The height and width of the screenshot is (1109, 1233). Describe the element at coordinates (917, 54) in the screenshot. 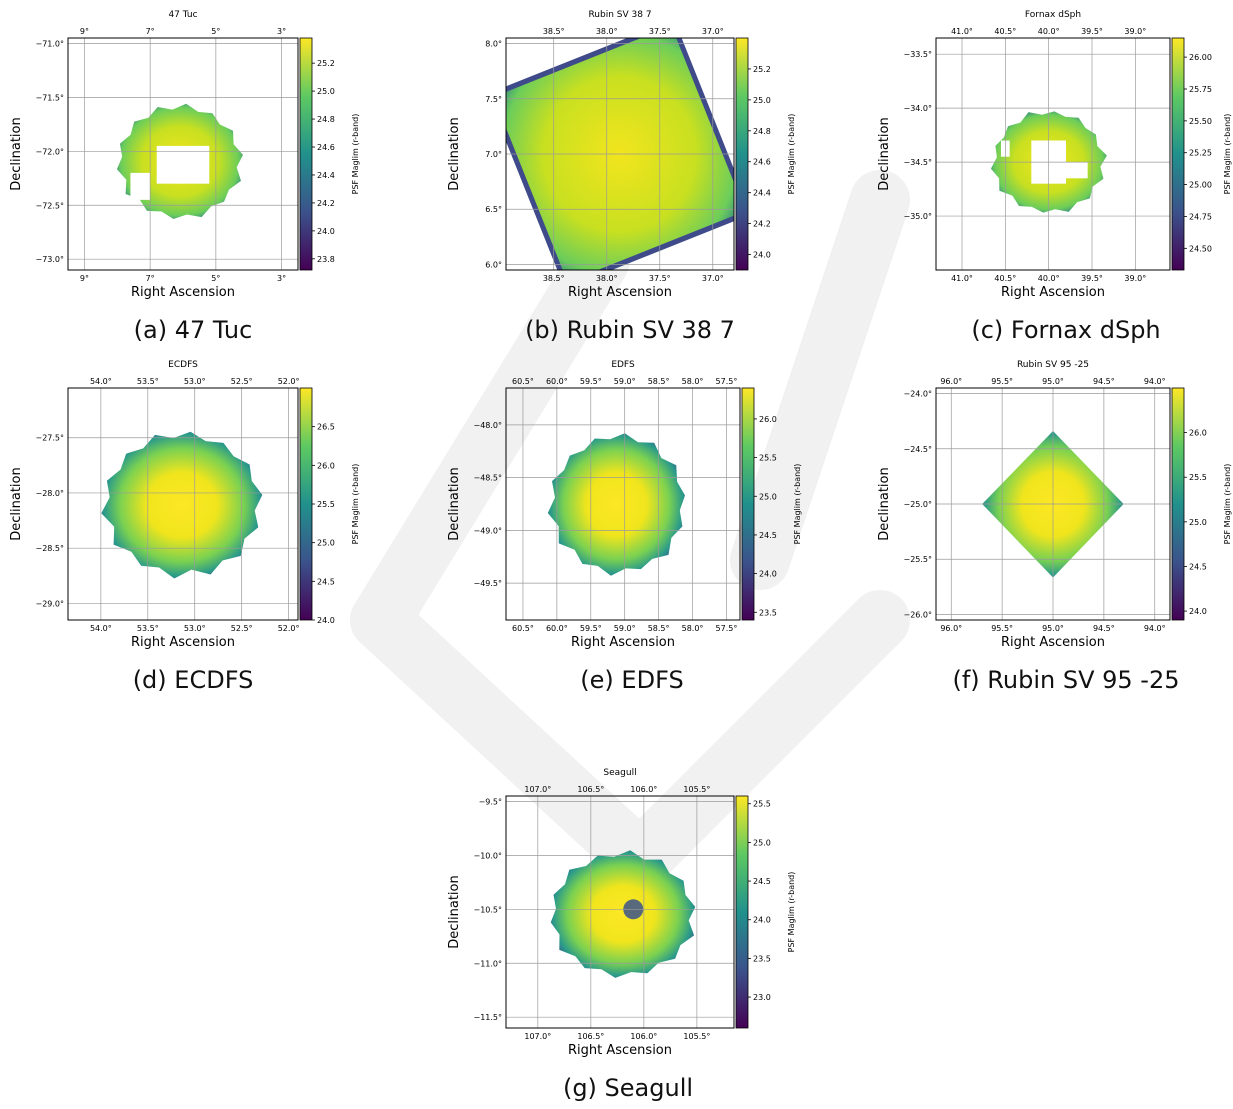

I see `y-tick-label: −33.5°` at that location.